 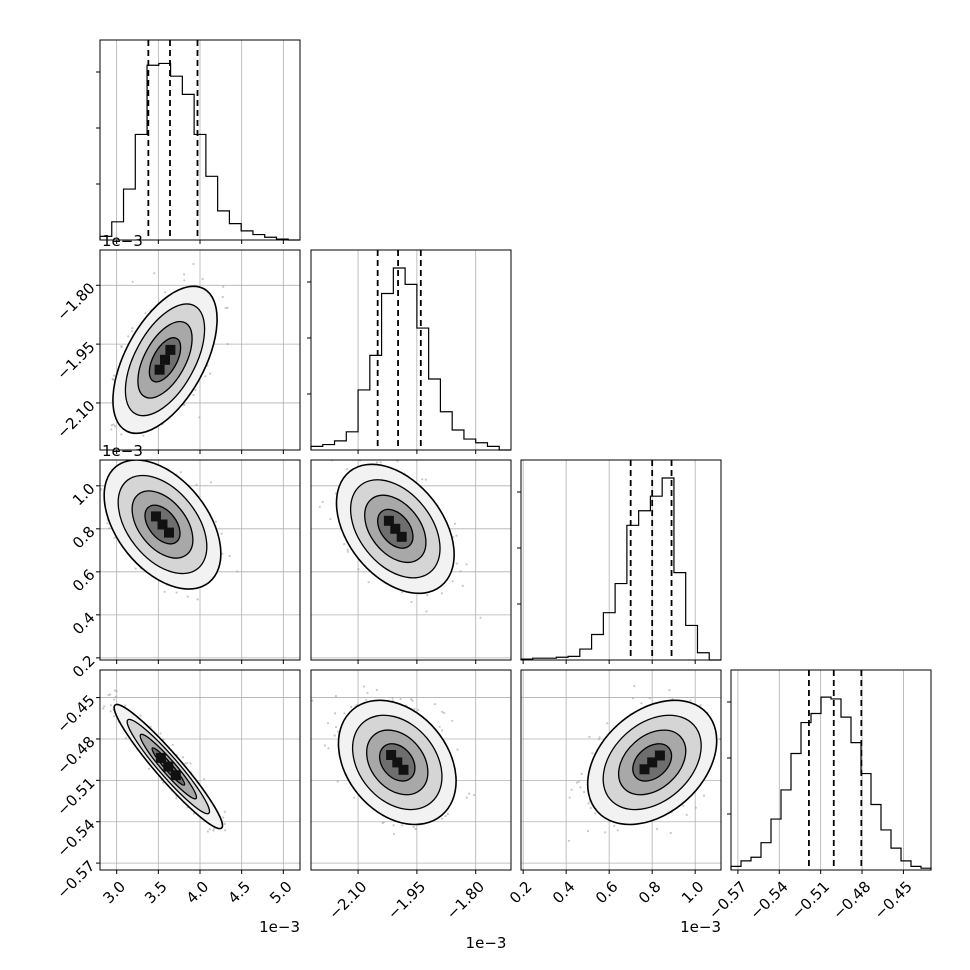 I want to click on x-tick-label: 5.0, so click(x=281, y=893).